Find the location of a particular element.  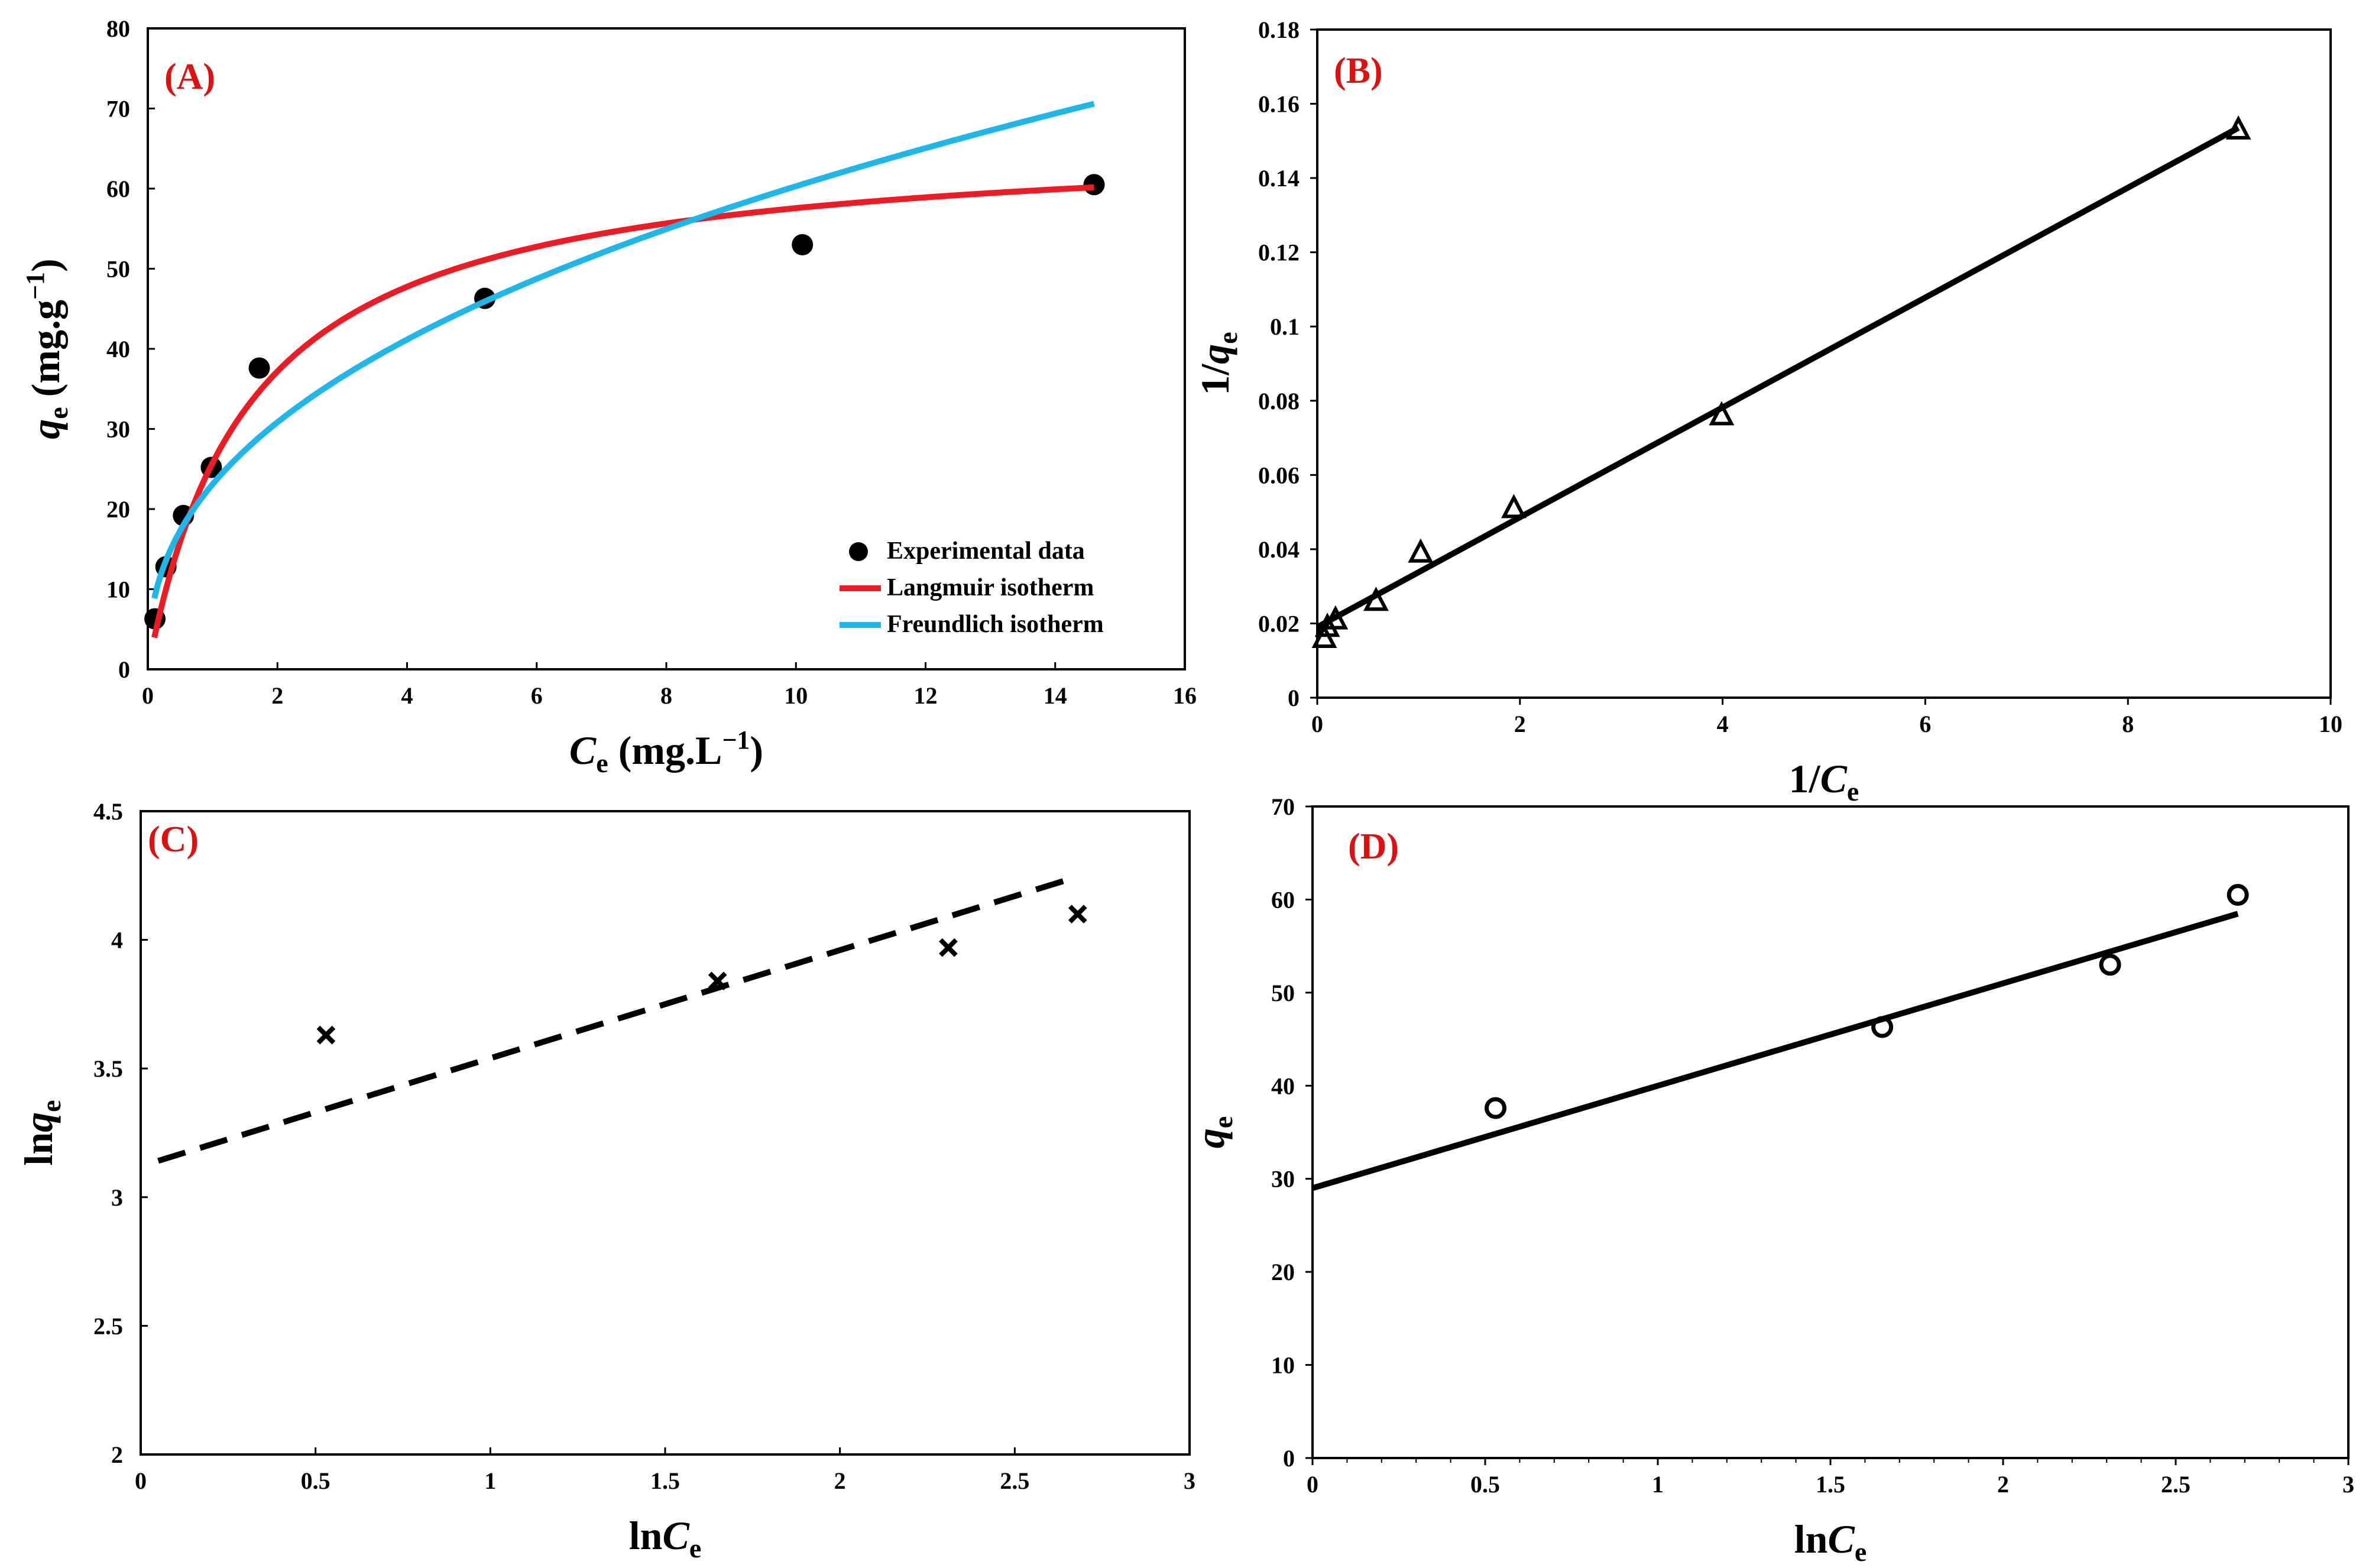

legend-label: Freundlich isotherm is located at coordinates (996, 624).